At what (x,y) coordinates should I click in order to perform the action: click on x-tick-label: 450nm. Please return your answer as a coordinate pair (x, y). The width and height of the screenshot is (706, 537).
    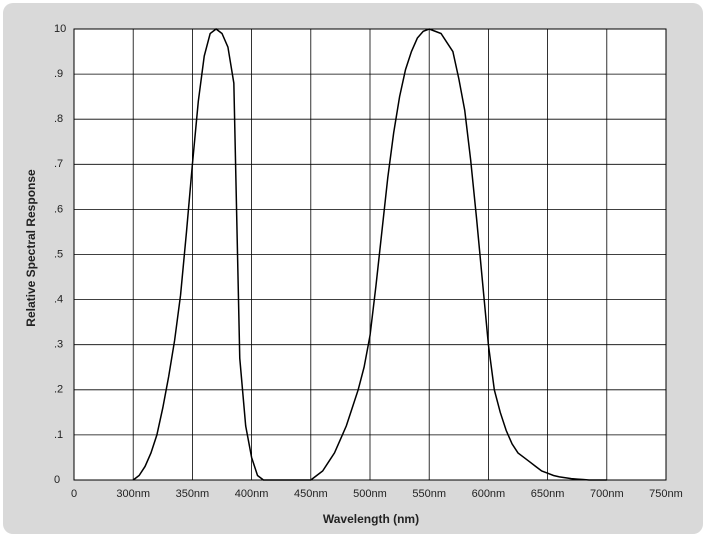
    Looking at the image, I should click on (311, 494).